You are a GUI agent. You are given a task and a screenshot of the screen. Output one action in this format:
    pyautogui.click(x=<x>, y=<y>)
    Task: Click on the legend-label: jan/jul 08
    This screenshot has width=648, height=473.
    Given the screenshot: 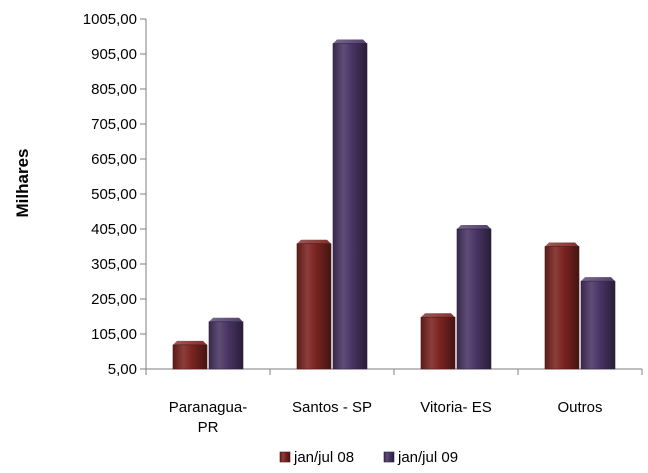 What is the action you would take?
    pyautogui.click(x=323, y=457)
    